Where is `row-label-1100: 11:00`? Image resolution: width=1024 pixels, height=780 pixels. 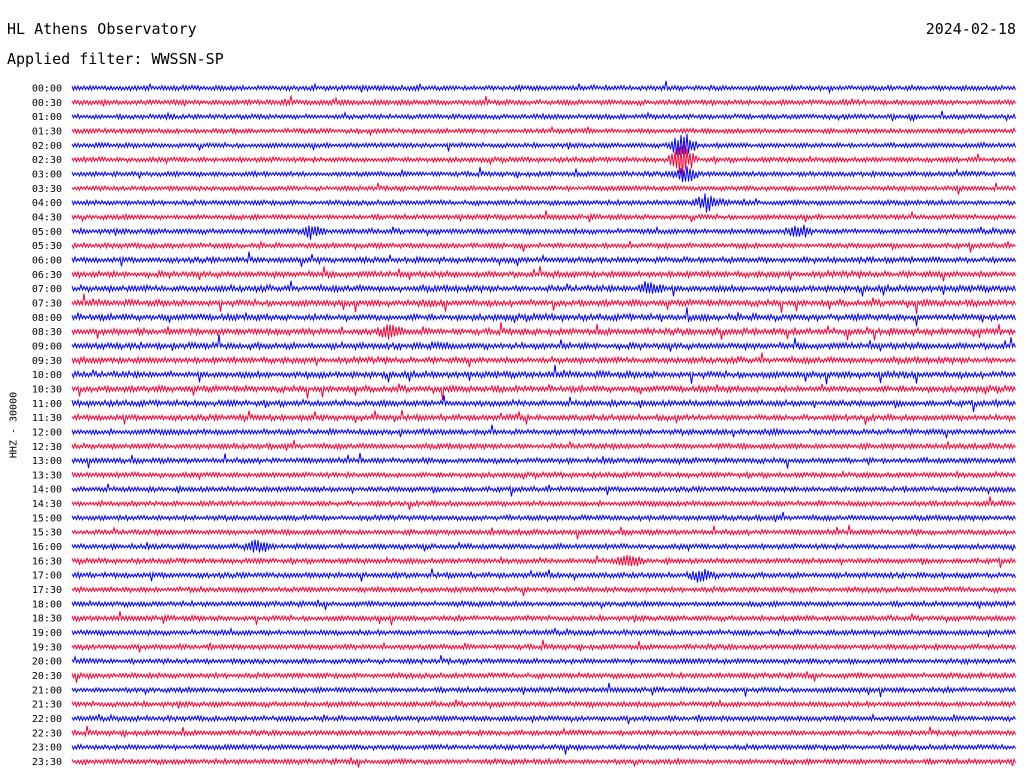
row-label-1100: 11:00 is located at coordinates (47, 404).